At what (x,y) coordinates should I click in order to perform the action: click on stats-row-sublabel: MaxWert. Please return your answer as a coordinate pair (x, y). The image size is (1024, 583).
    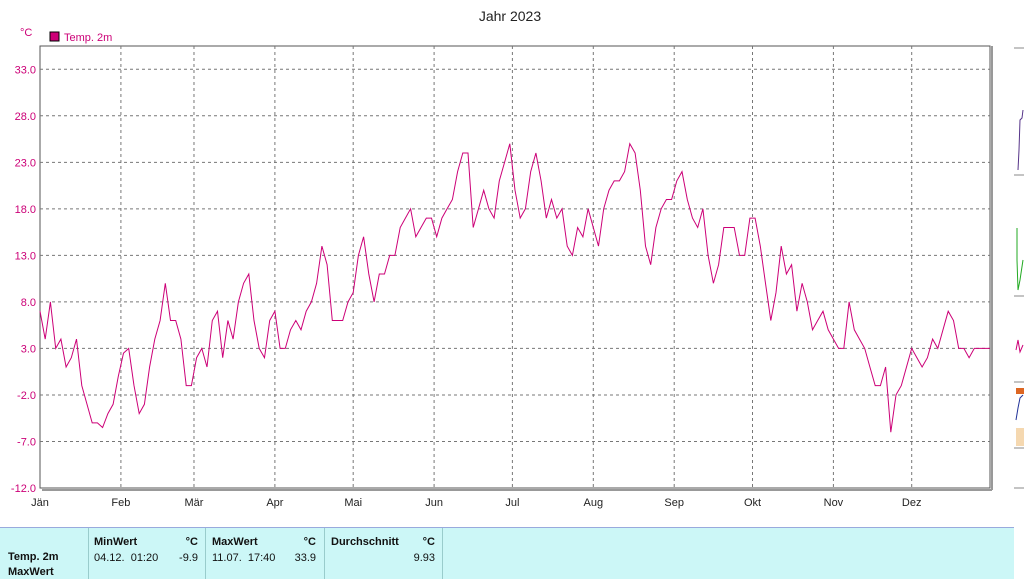
    Looking at the image, I should click on (31, 572).